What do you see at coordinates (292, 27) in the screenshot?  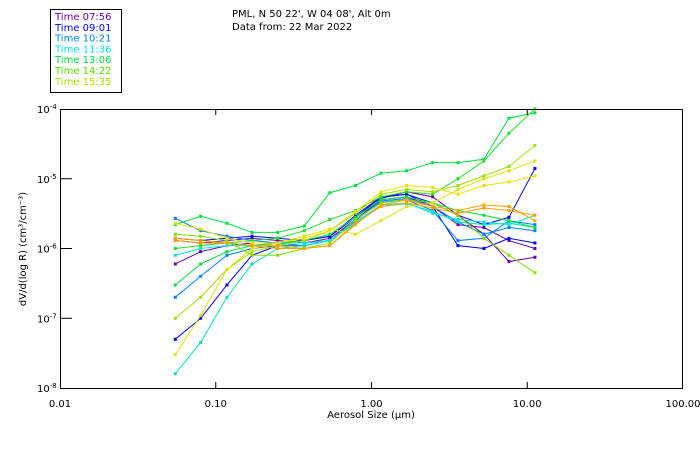 I see `header-date: Data from: 22 Mar 2022` at bounding box center [292, 27].